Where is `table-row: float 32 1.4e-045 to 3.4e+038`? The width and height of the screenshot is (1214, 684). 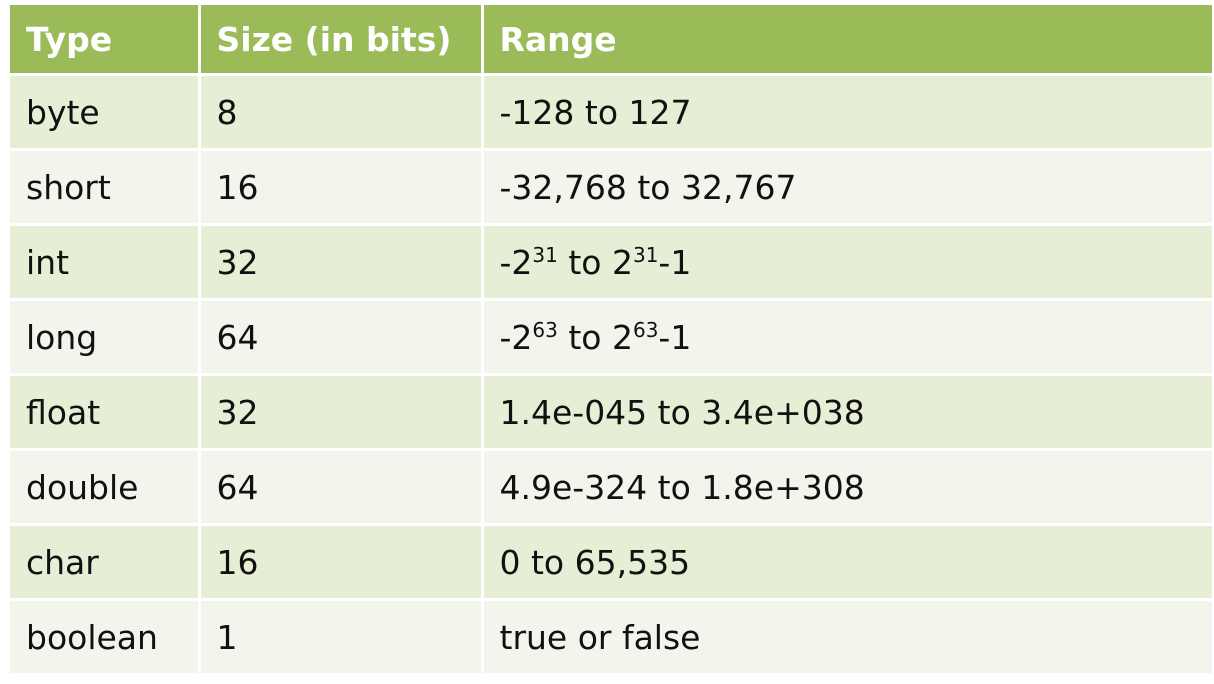
table-row: float 32 1.4e-045 to 3.4e+038 is located at coordinates (611, 412).